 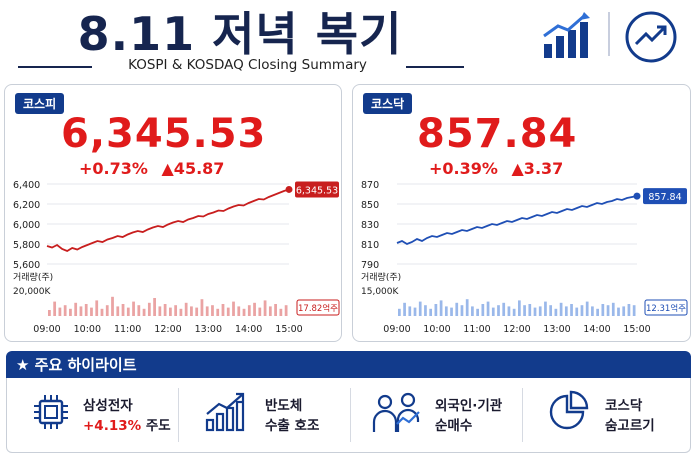 What do you see at coordinates (537, 168) in the screenshot?
I see `kosdaq-diff: ▲3.37` at bounding box center [537, 168].